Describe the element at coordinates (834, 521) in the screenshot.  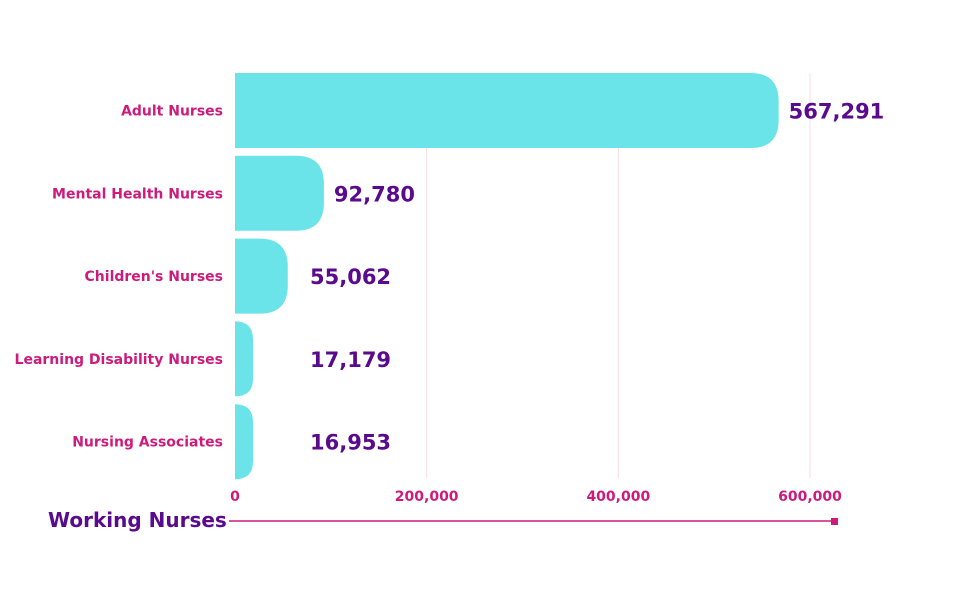
I see `x-axis-end-marker` at that location.